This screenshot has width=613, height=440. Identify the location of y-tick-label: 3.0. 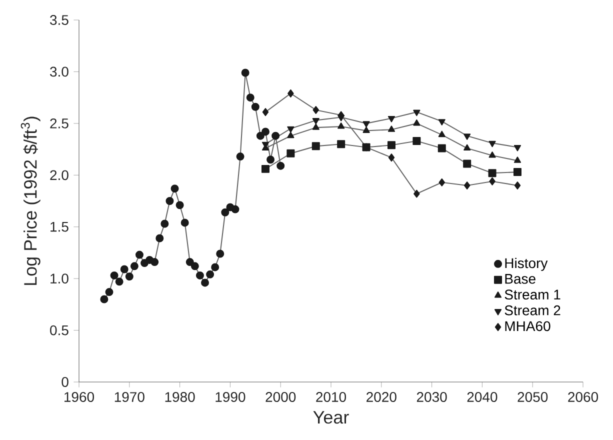
(59, 71).